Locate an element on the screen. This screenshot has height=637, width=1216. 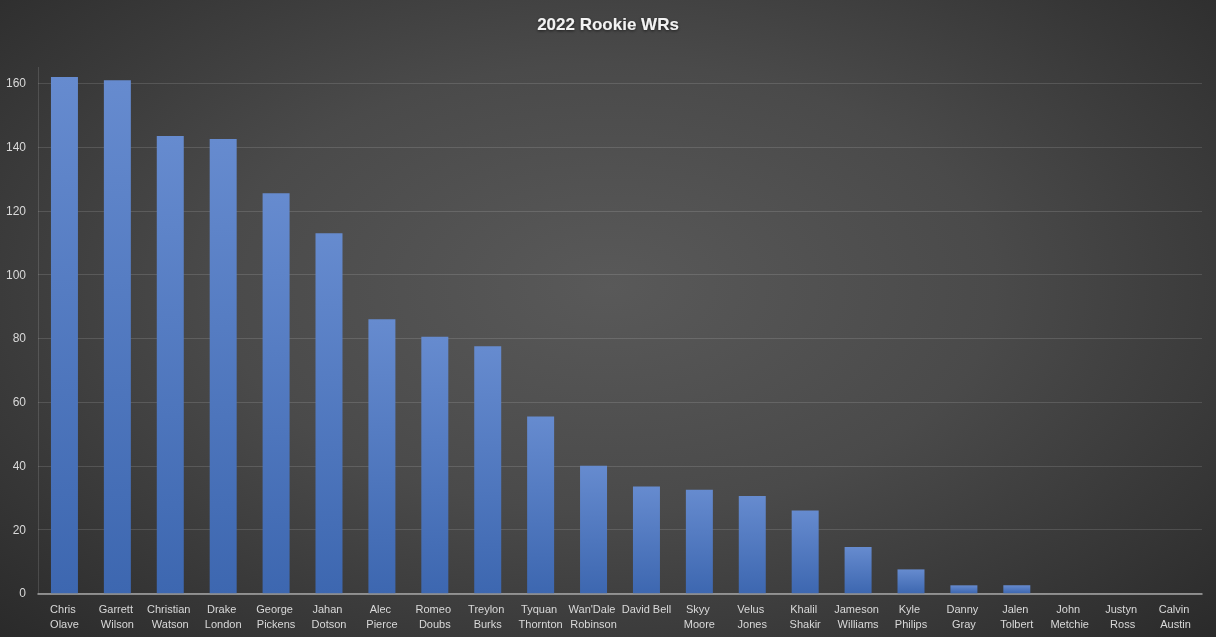
y-tick-label: 140 is located at coordinates (16, 147).